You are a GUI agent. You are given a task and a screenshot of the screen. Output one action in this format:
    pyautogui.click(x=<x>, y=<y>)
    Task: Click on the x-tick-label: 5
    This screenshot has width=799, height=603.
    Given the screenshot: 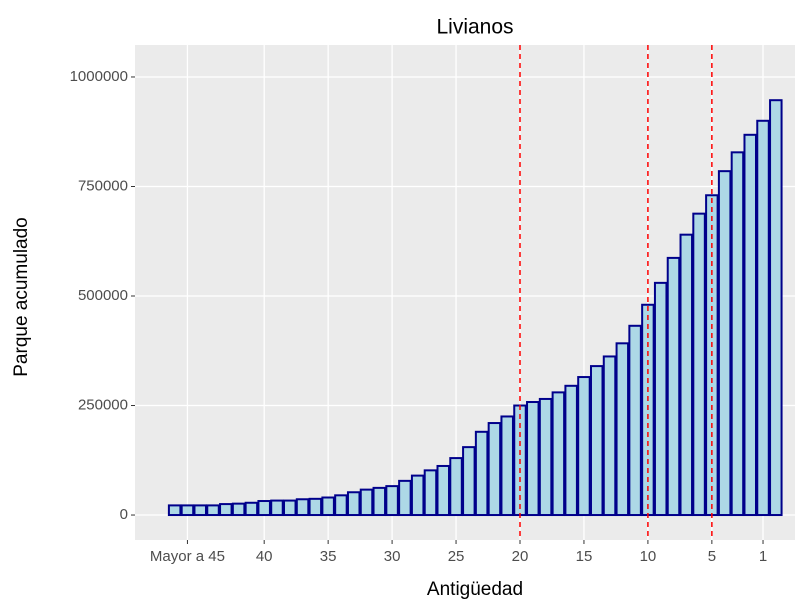 What is the action you would take?
    pyautogui.click(x=712, y=556)
    